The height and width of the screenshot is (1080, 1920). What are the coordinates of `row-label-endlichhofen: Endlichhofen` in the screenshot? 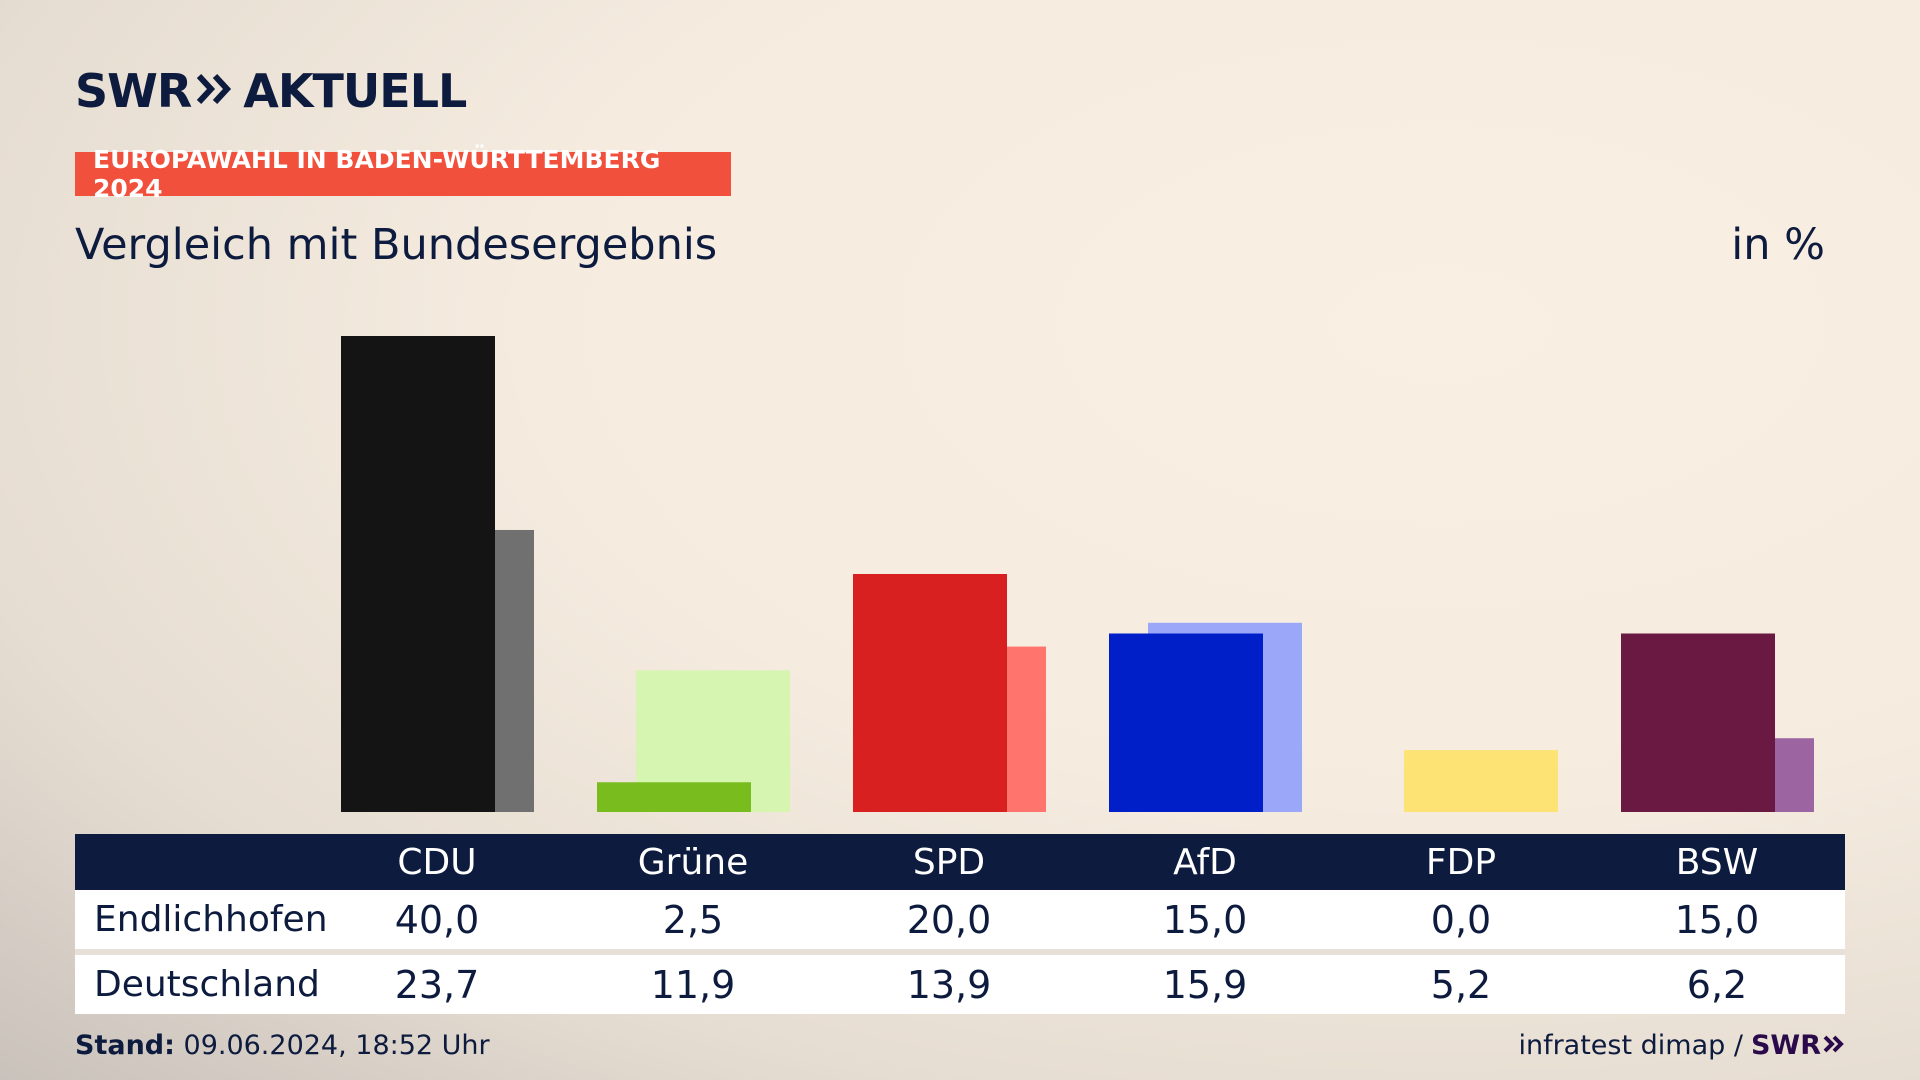 It's located at (211, 919).